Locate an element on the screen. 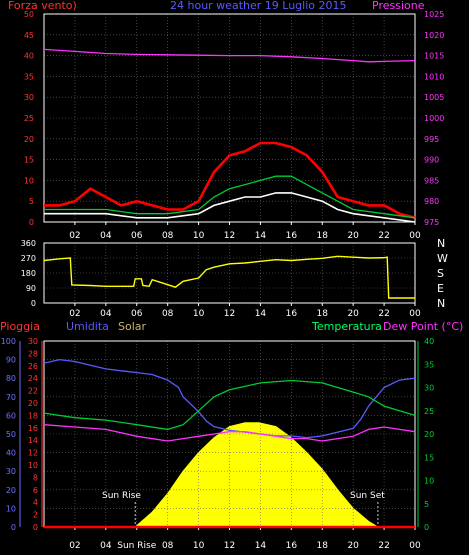 This screenshot has height=555, width=469. pressure-y-tick-label: 1025 is located at coordinates (434, 14).